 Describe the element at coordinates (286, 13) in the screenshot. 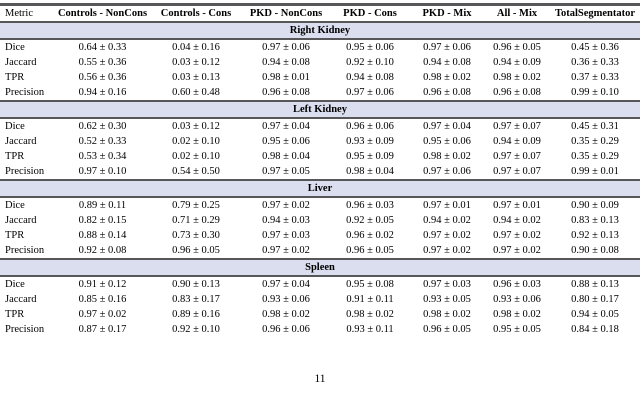

I see `column-header-pkd-noncons: PKD - NonCons` at that location.